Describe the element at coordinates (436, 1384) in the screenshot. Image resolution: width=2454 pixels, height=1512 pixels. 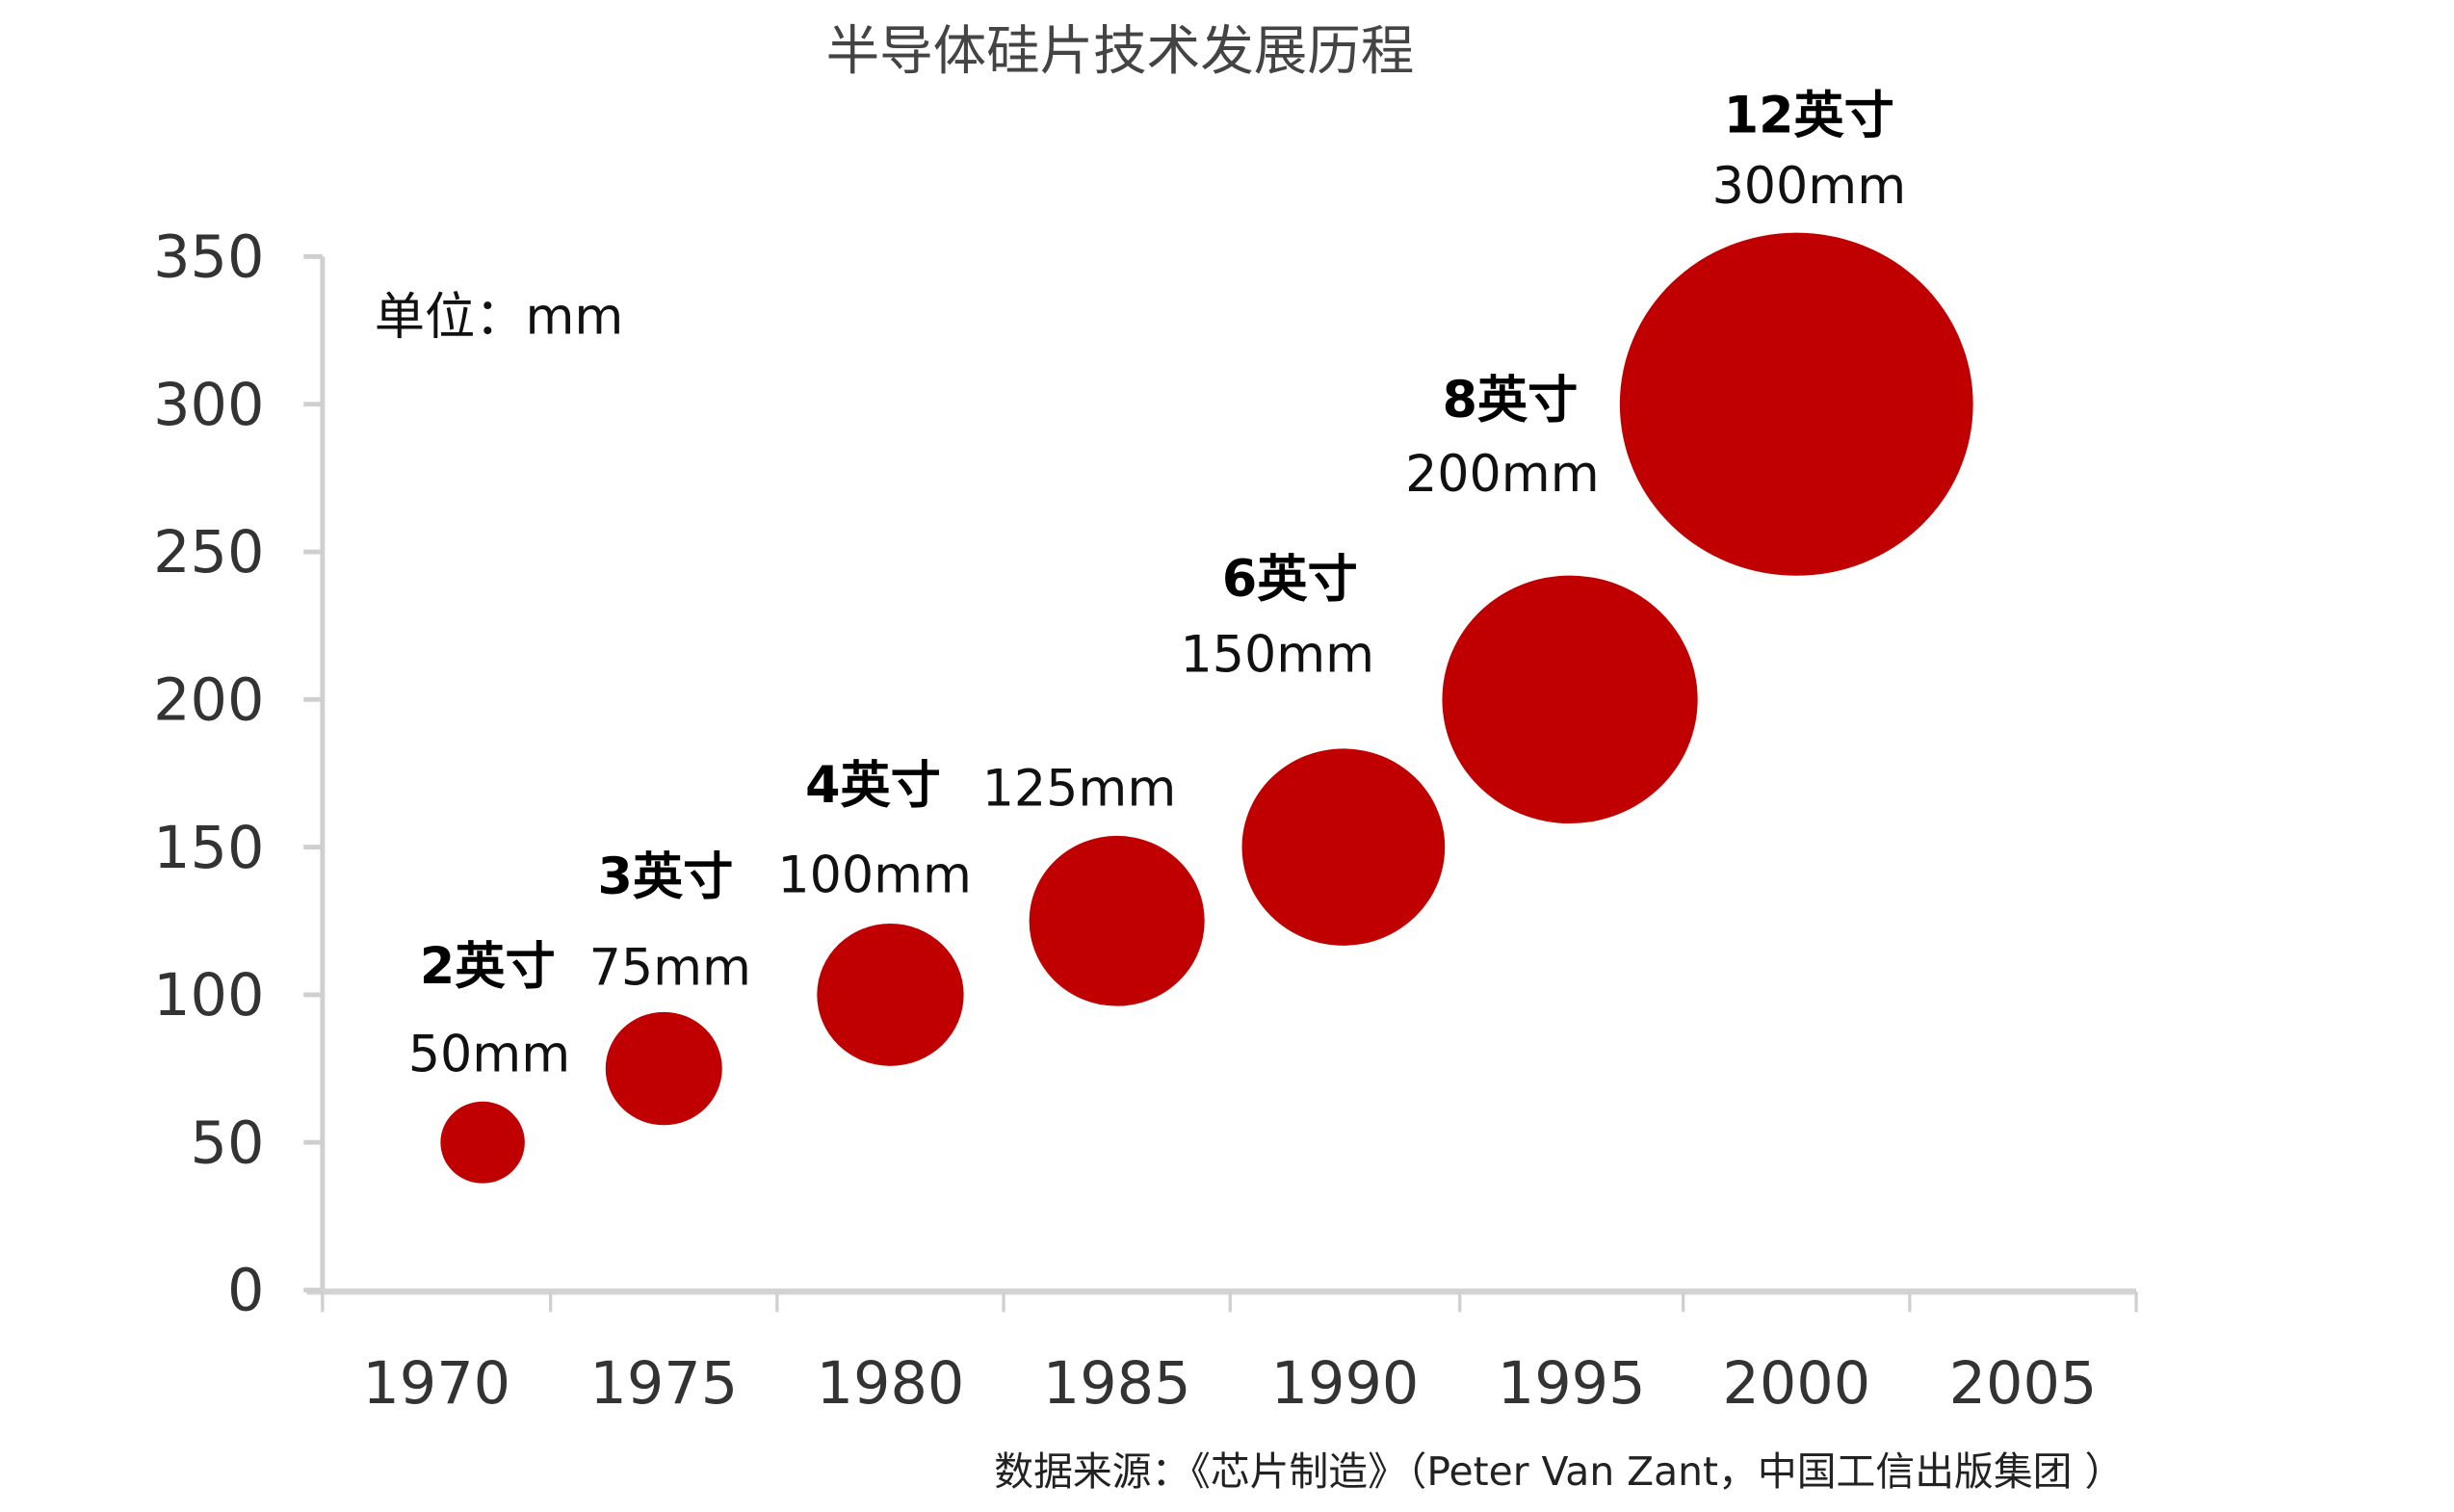
I see `x-tick-label: 1970` at that location.